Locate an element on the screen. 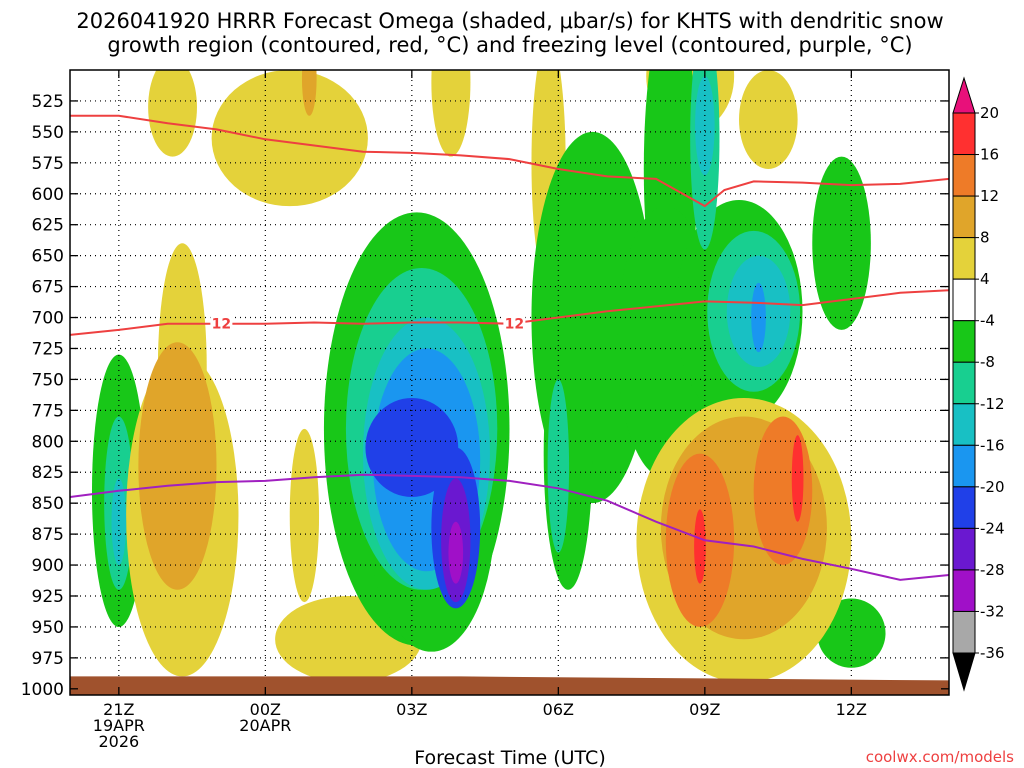  y-tick-label-825: 825 is located at coordinates (48, 473).